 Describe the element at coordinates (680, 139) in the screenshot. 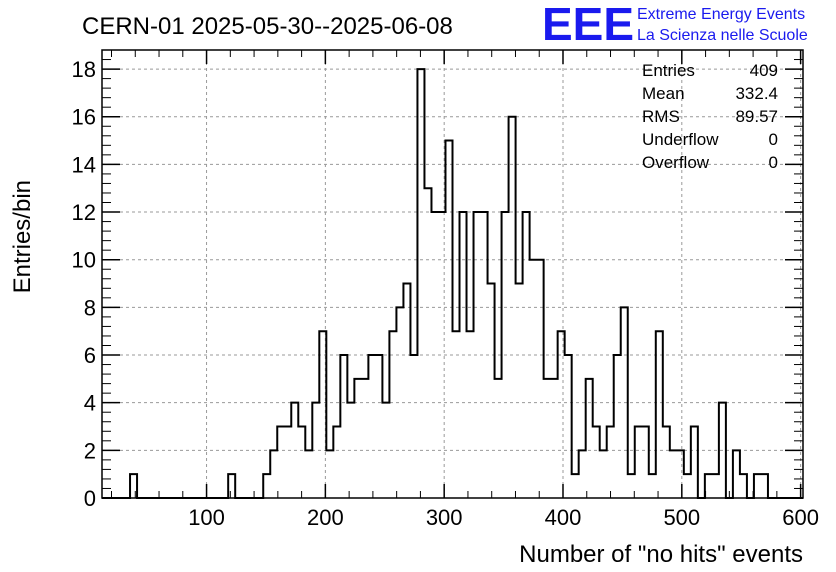

I see `stat-underflow-label: Underflow` at that location.